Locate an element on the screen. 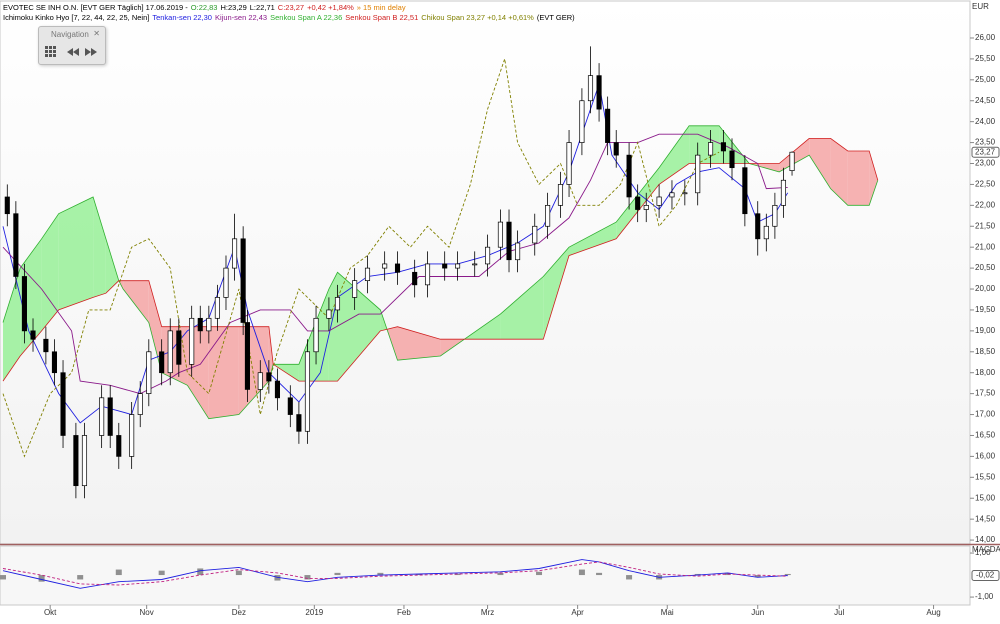 The height and width of the screenshot is (624, 1000). grid-icon is located at coordinates (50, 51).